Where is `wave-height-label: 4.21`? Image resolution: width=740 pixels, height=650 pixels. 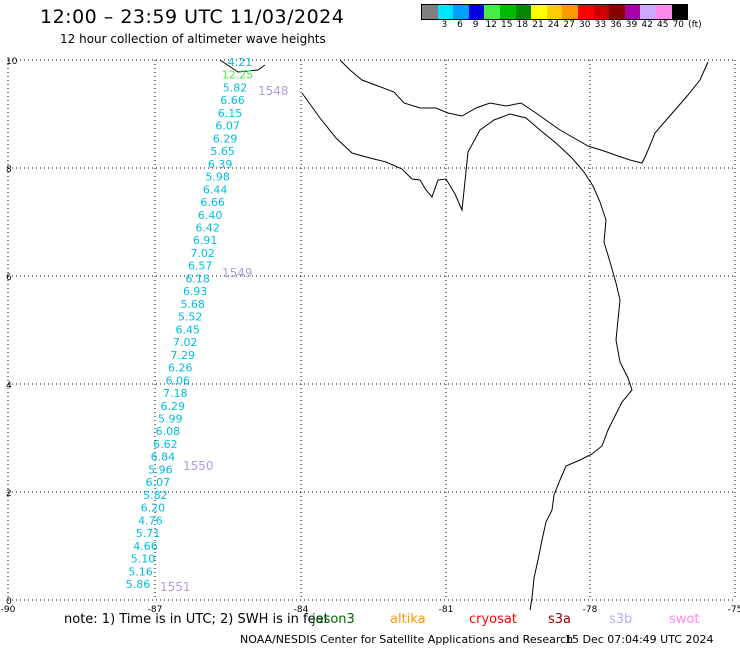 wave-height-label: 4.21 is located at coordinates (240, 62).